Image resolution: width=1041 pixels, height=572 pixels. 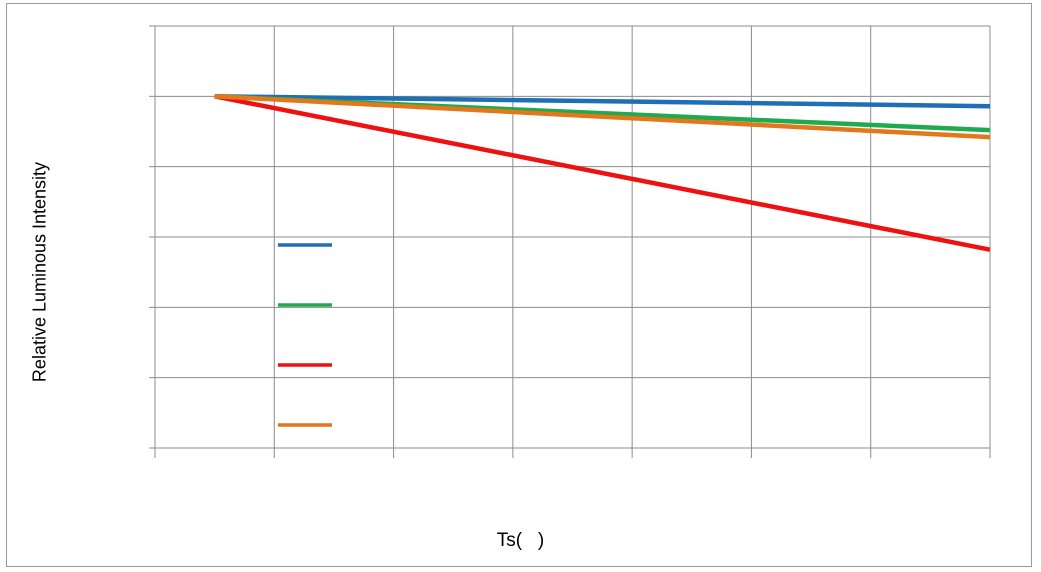 I want to click on x-axis-label: Ts( ), so click(x=520, y=540).